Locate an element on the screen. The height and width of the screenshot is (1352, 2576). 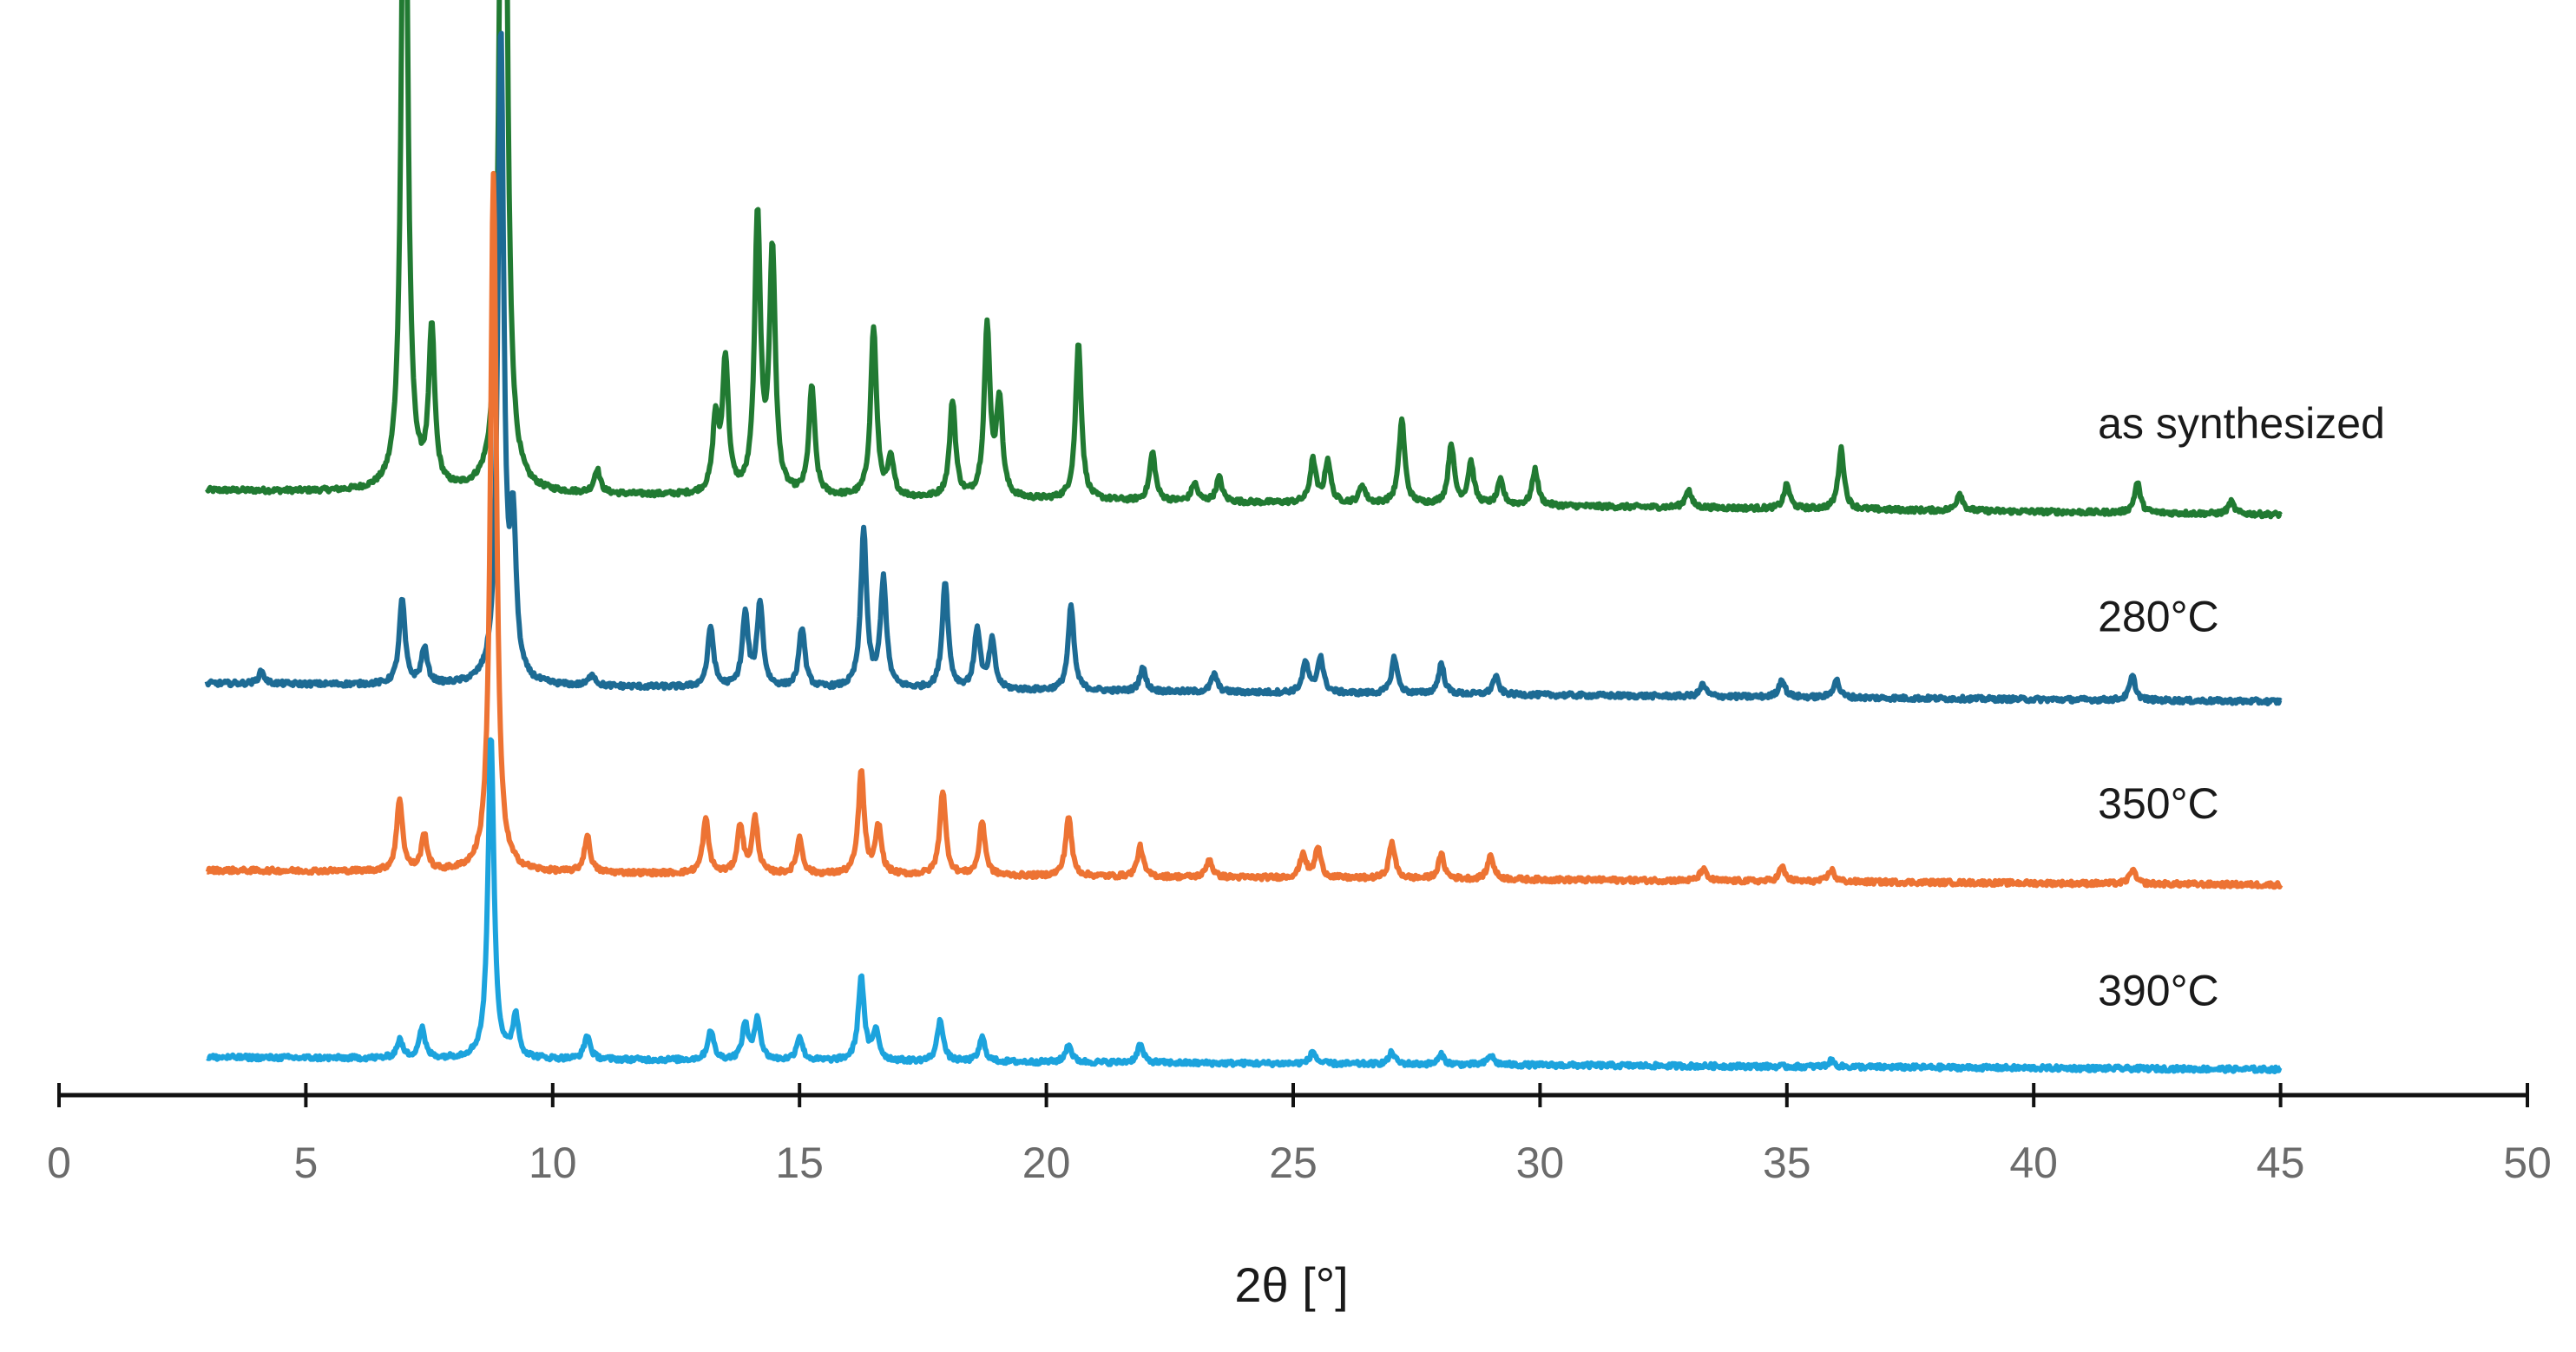
x-tick-label-15: 15 is located at coordinates (799, 1163).